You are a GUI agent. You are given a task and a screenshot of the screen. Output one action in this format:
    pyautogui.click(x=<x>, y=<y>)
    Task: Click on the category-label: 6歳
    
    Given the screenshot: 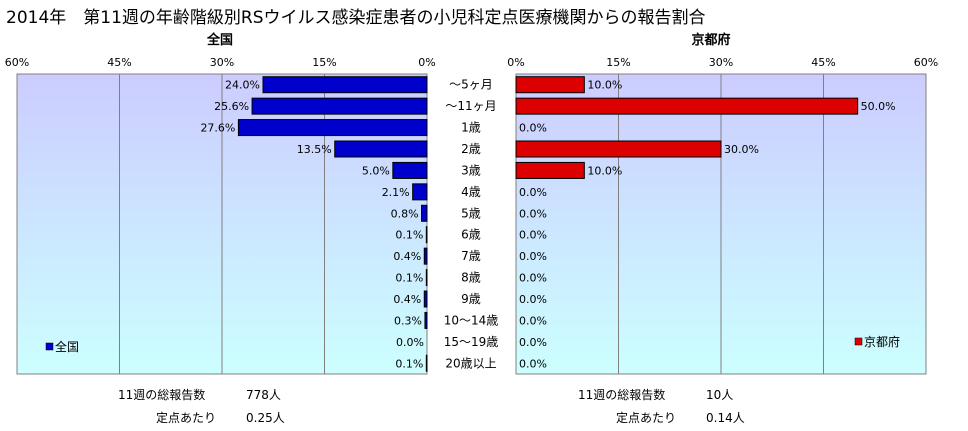 What is the action you would take?
    pyautogui.click(x=471, y=235)
    